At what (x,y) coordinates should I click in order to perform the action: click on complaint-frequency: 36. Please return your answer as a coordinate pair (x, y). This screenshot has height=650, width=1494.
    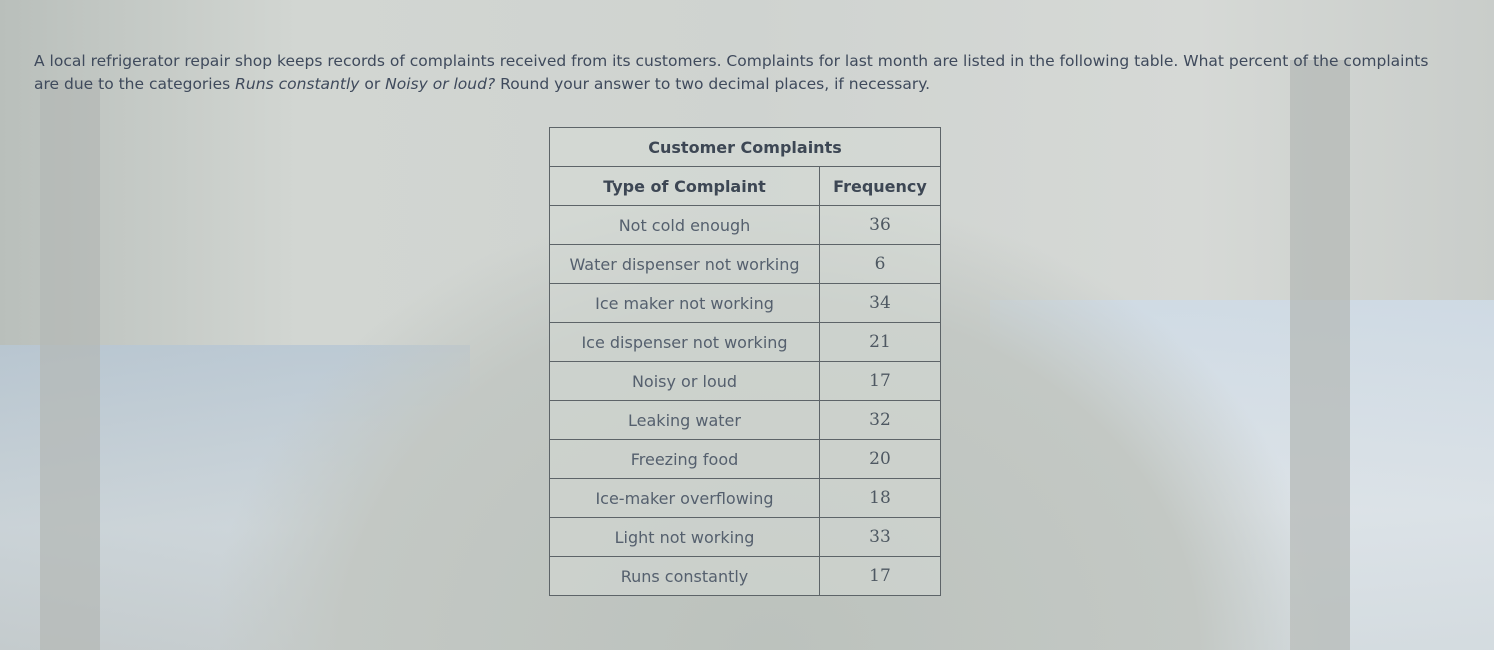
    Looking at the image, I should click on (880, 225).